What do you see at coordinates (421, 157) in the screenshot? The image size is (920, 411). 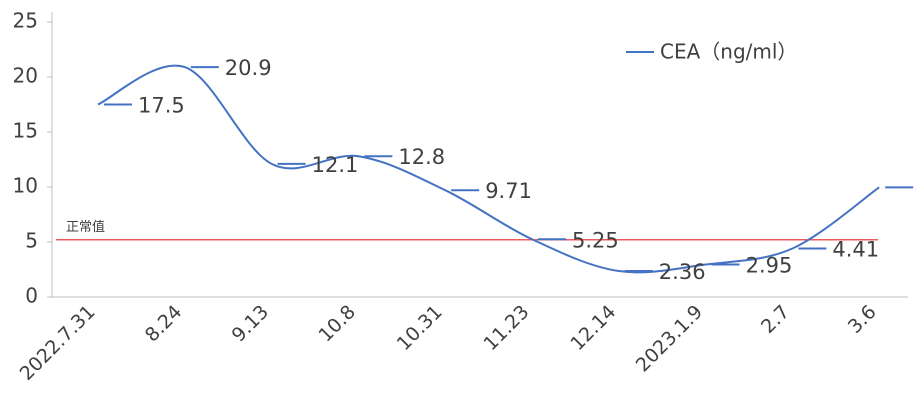 I see `data-label: 12.8` at bounding box center [421, 157].